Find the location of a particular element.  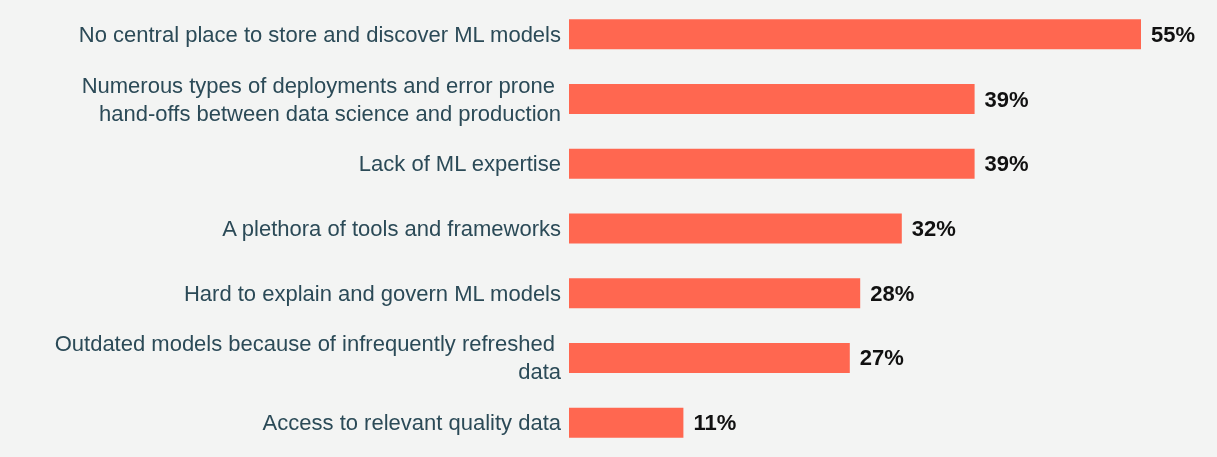

y-tick-label: Numerous types of deployments and error prone hand-offs between data science and production is located at coordinates (321, 99).